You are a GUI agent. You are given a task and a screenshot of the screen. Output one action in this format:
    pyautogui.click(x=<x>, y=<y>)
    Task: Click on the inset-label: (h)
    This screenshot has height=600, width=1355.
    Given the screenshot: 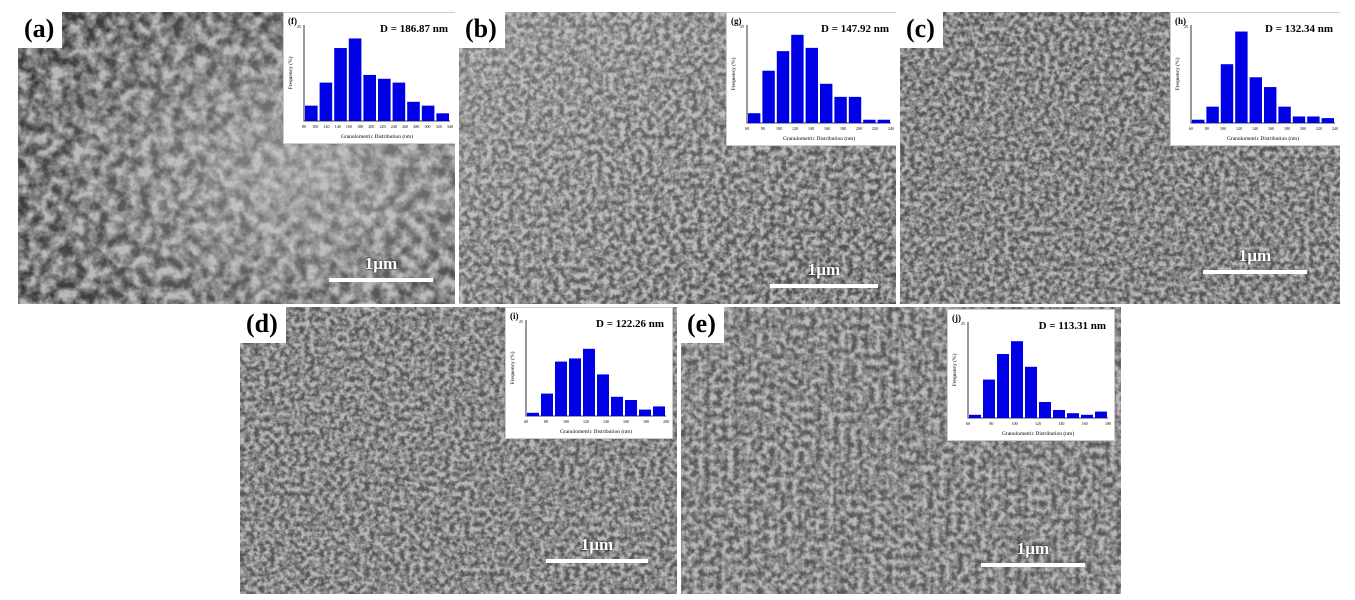 What is the action you would take?
    pyautogui.click(x=1180, y=21)
    